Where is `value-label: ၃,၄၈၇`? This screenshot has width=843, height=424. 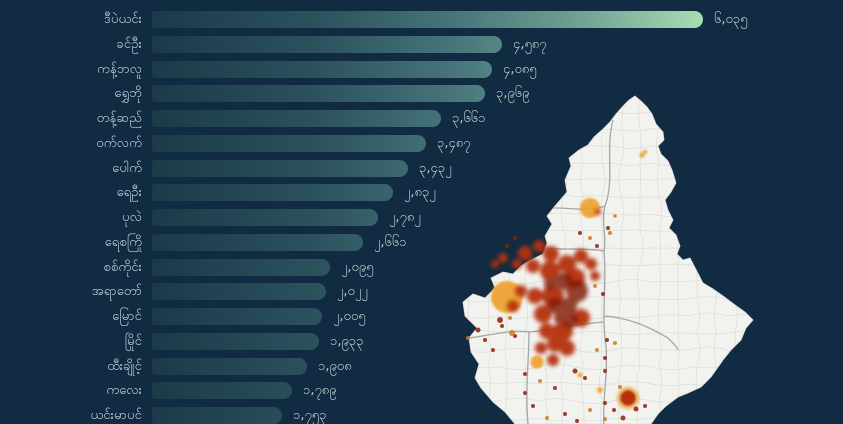 value-label: ၃,၄၈၇ is located at coordinates (454, 143).